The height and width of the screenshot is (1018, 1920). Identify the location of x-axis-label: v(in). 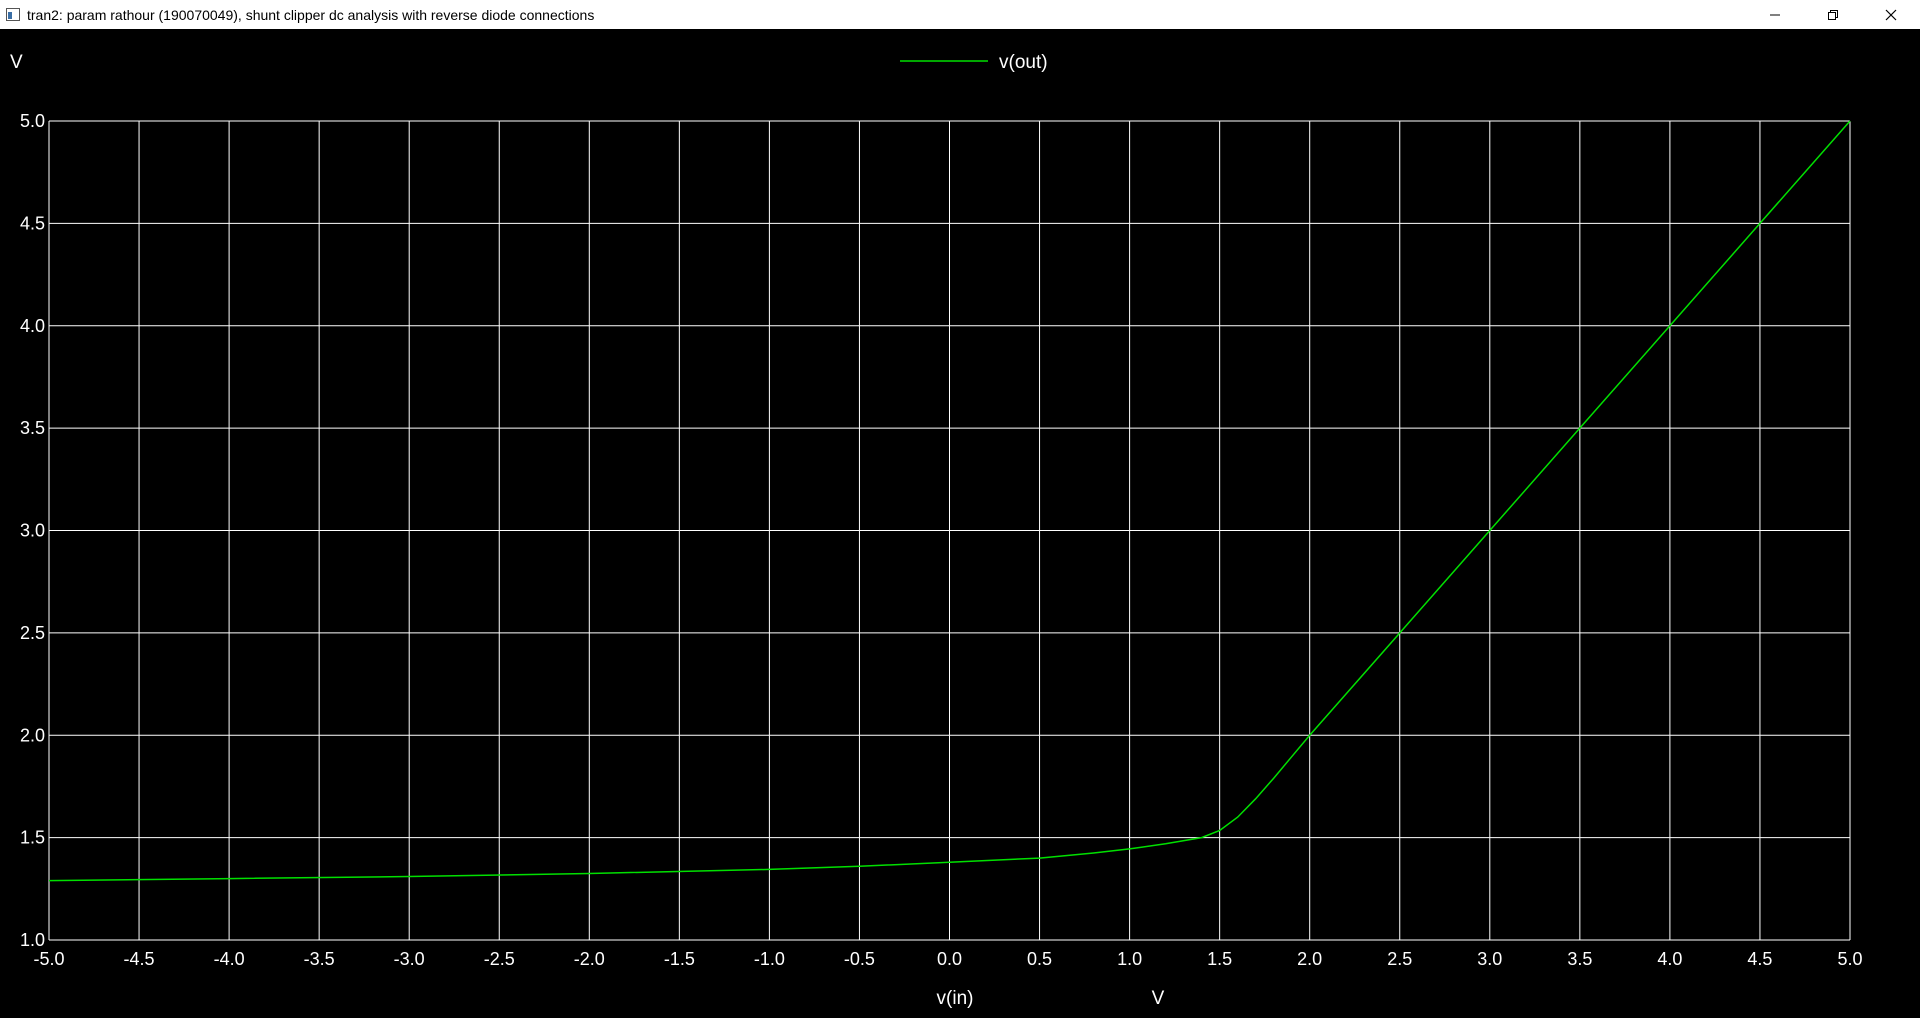
(955, 998).